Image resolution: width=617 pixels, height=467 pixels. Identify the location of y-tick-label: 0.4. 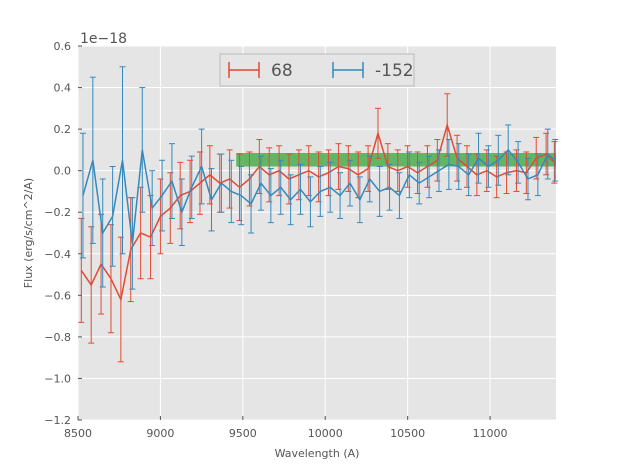
(63, 88).